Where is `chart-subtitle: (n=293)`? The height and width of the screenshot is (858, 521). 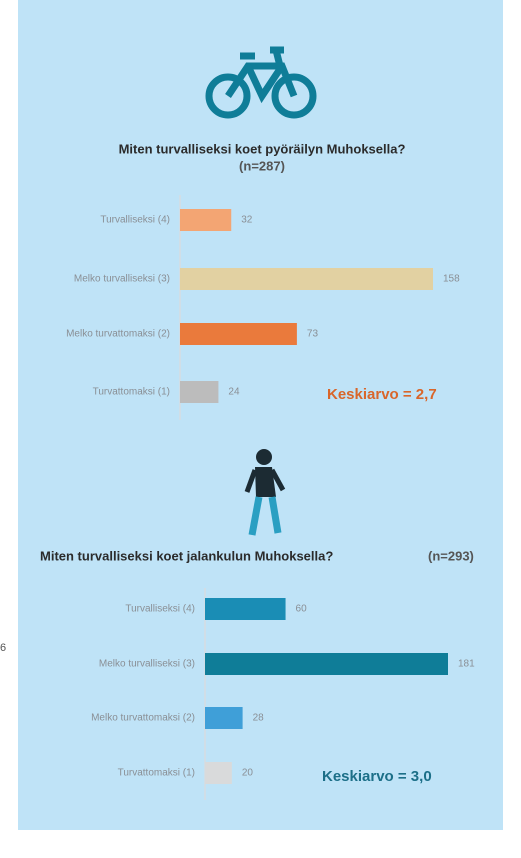
chart-subtitle: (n=293) is located at coordinates (451, 555).